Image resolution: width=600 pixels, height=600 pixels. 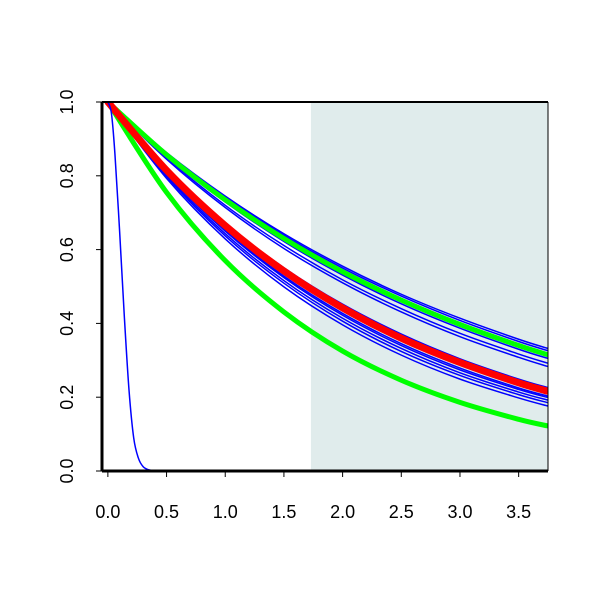 What do you see at coordinates (67, 397) in the screenshot?
I see `y-tick-label: 0.2` at bounding box center [67, 397].